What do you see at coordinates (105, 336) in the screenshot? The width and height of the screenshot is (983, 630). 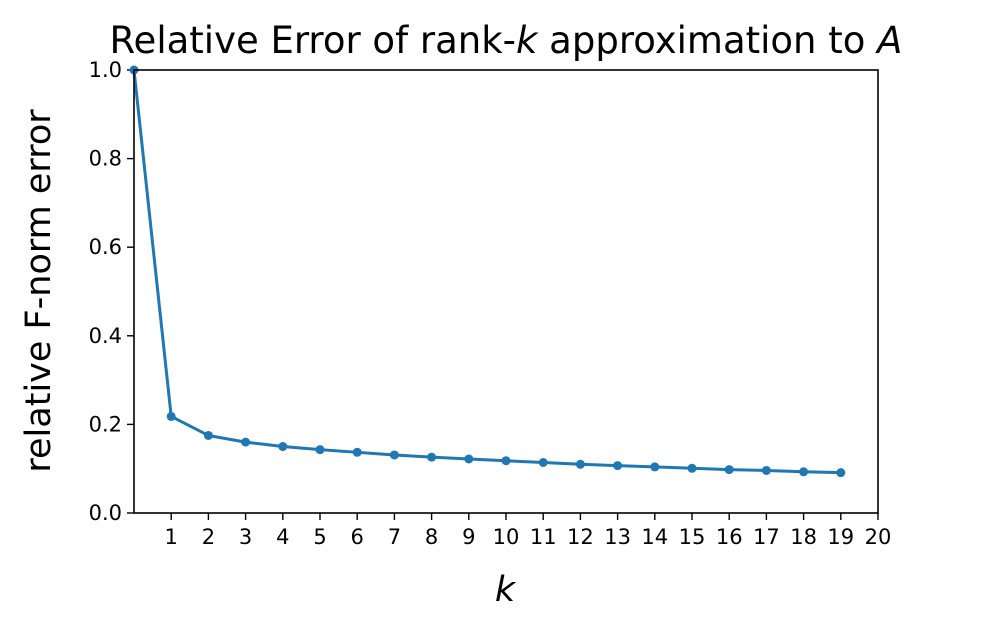 I see `y-tick-label: 0.4` at bounding box center [105, 336].